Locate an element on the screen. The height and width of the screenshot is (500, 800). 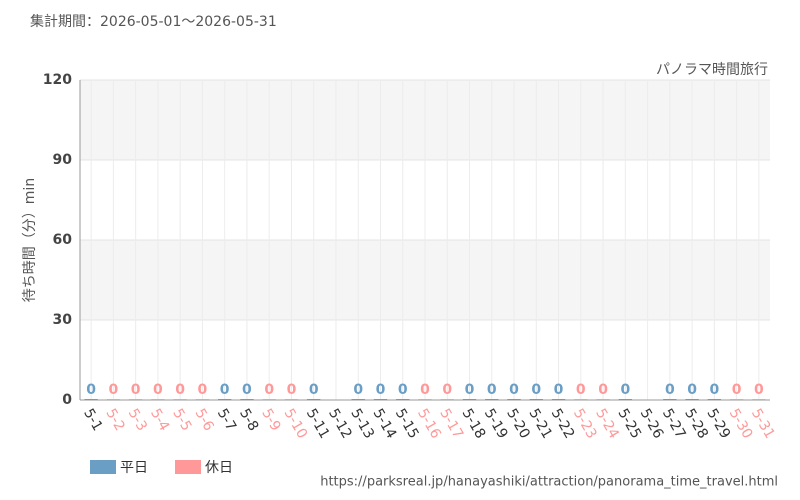
y-axis-label: 待ち時間（分）min is located at coordinates (30, 240).